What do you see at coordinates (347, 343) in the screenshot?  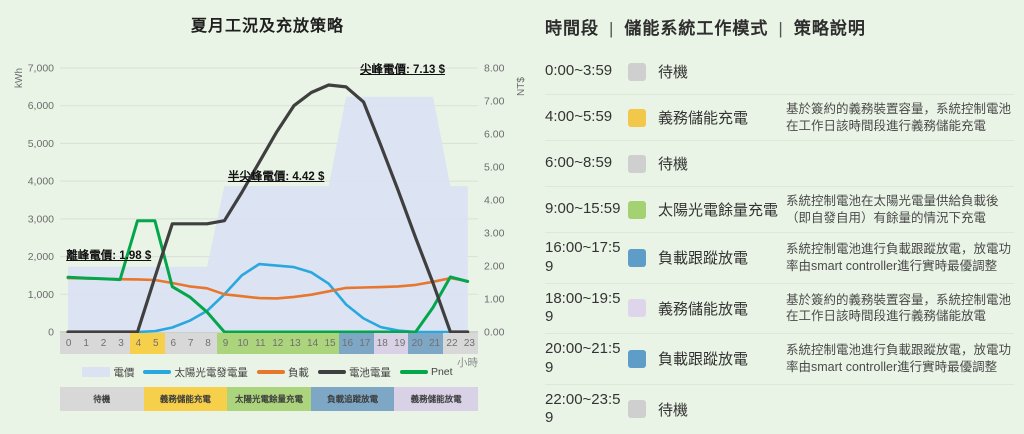 I see `hour-tick: 16` at bounding box center [347, 343].